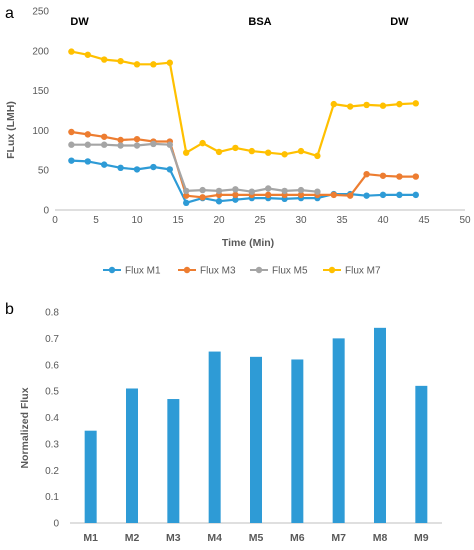  Describe the element at coordinates (338, 430) in the screenshot. I see `bar-m7` at that location.